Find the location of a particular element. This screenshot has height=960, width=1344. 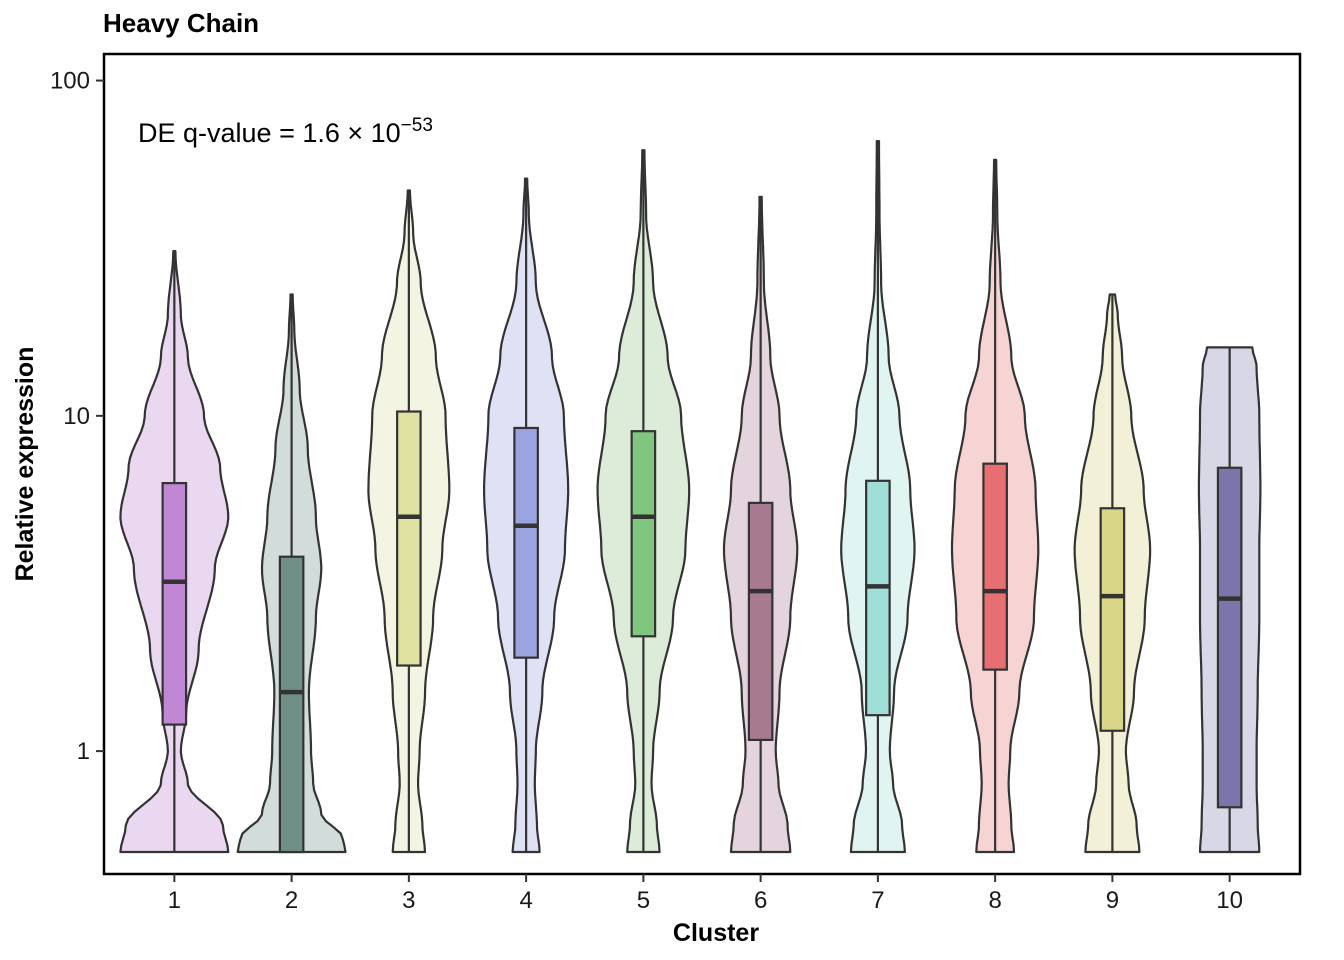

x-tick-label: 2 is located at coordinates (291, 900).